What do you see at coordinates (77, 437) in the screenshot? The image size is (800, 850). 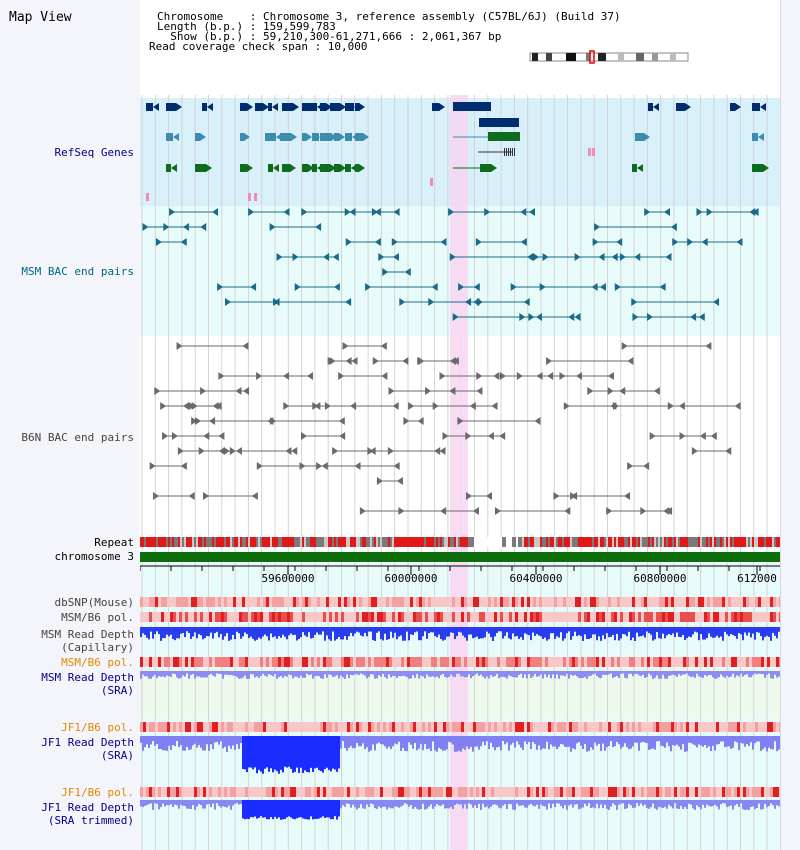 I see `track-label-b6n-bac: B6N BAC end pairs` at bounding box center [77, 437].